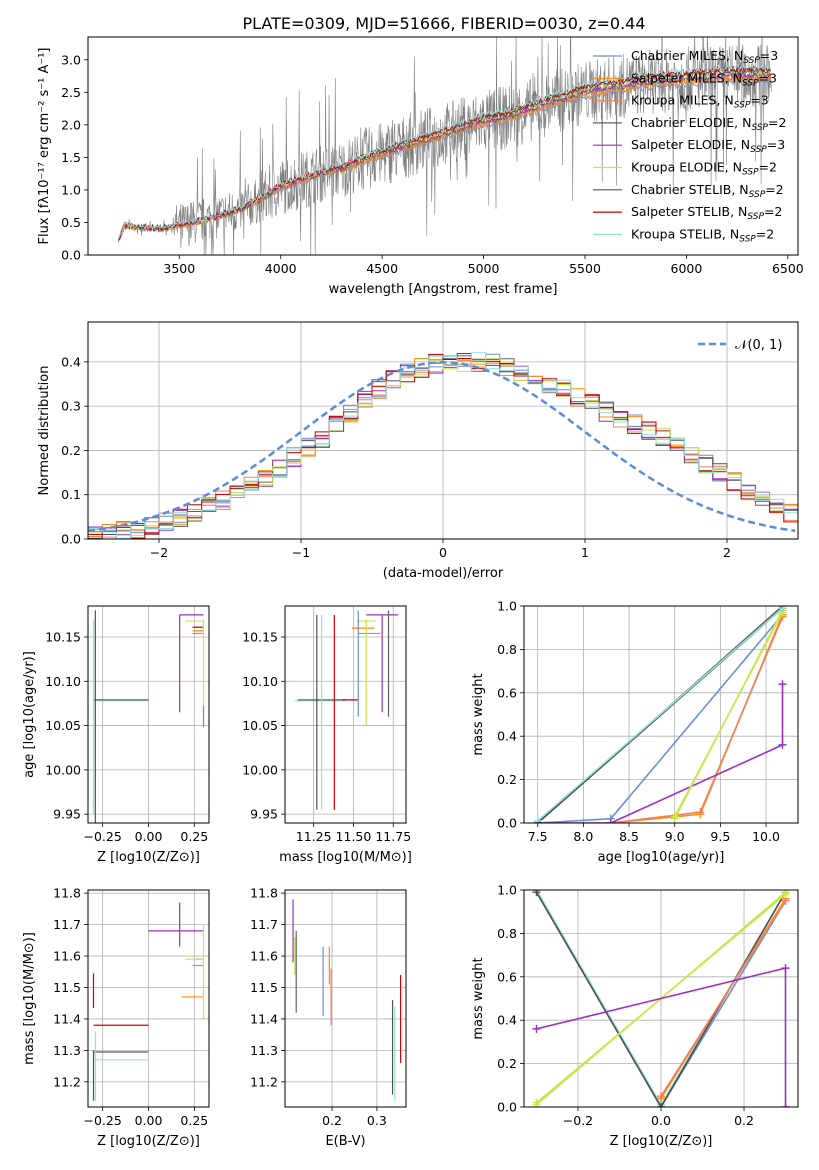  I want to click on y-tick-label: 0.8, so click(507, 933).